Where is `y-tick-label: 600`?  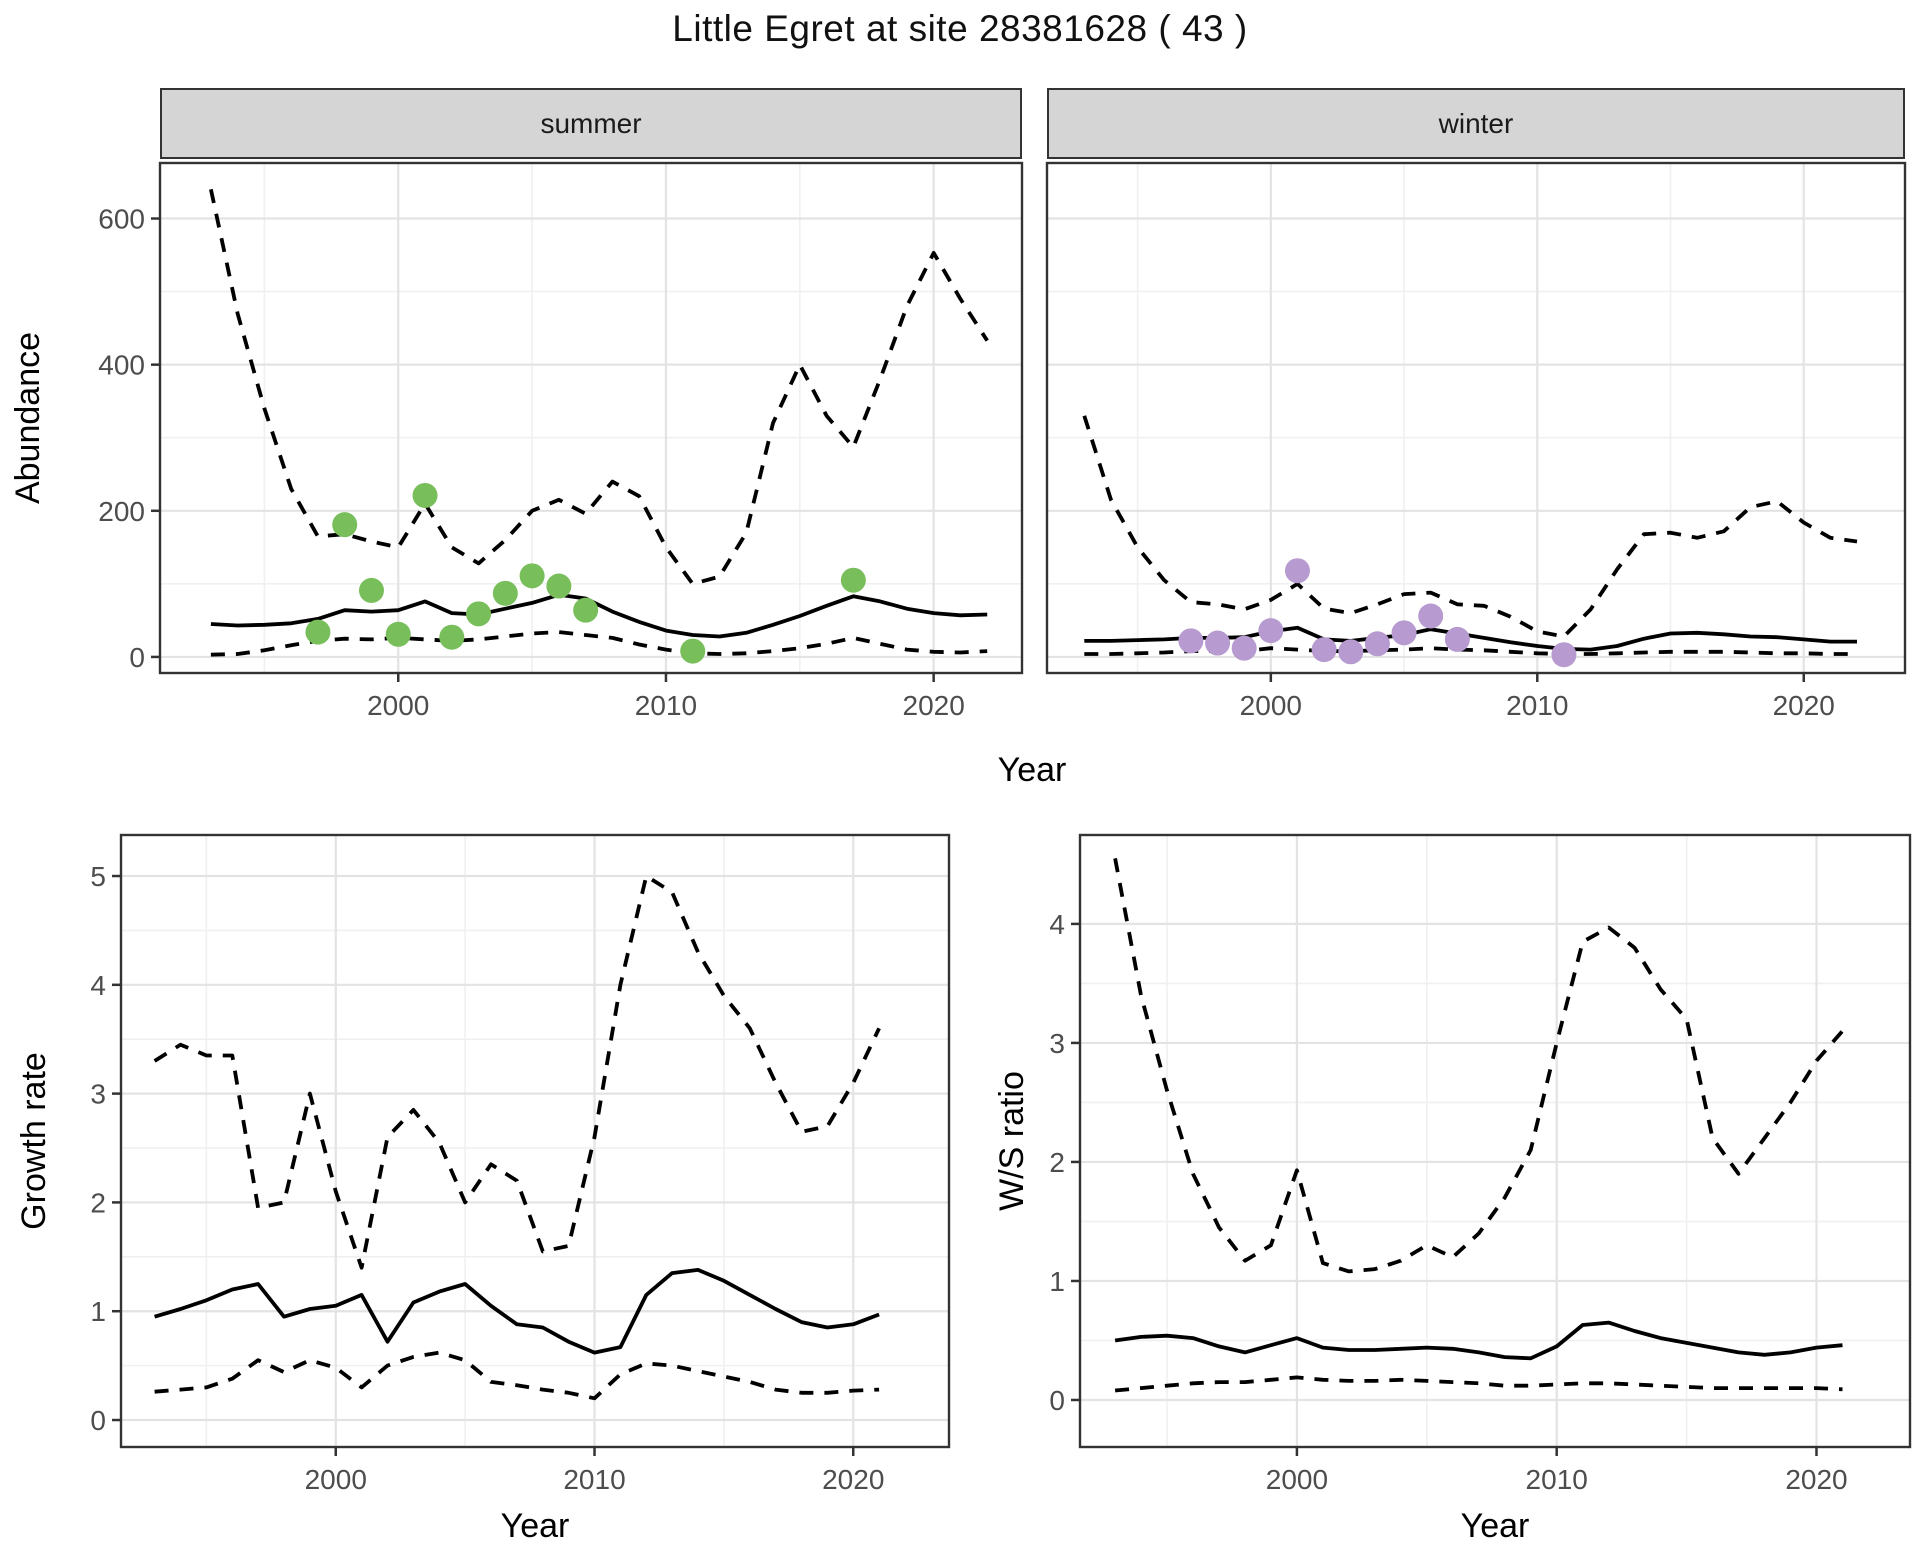 y-tick-label: 600 is located at coordinates (121, 219).